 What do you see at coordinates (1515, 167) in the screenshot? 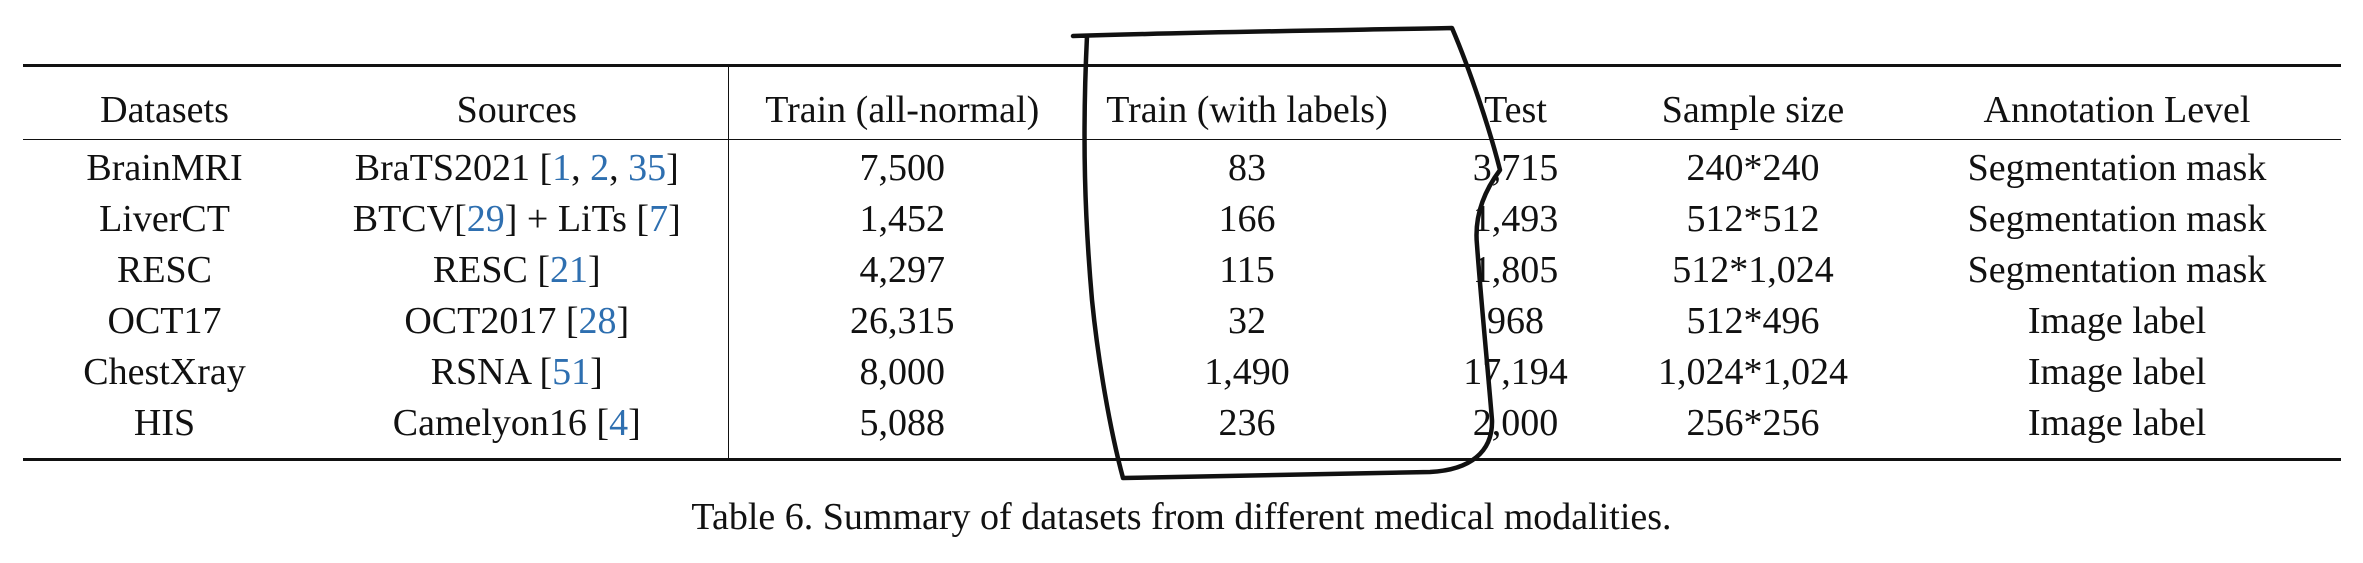
I see `cell-test: 3,715` at bounding box center [1515, 167].